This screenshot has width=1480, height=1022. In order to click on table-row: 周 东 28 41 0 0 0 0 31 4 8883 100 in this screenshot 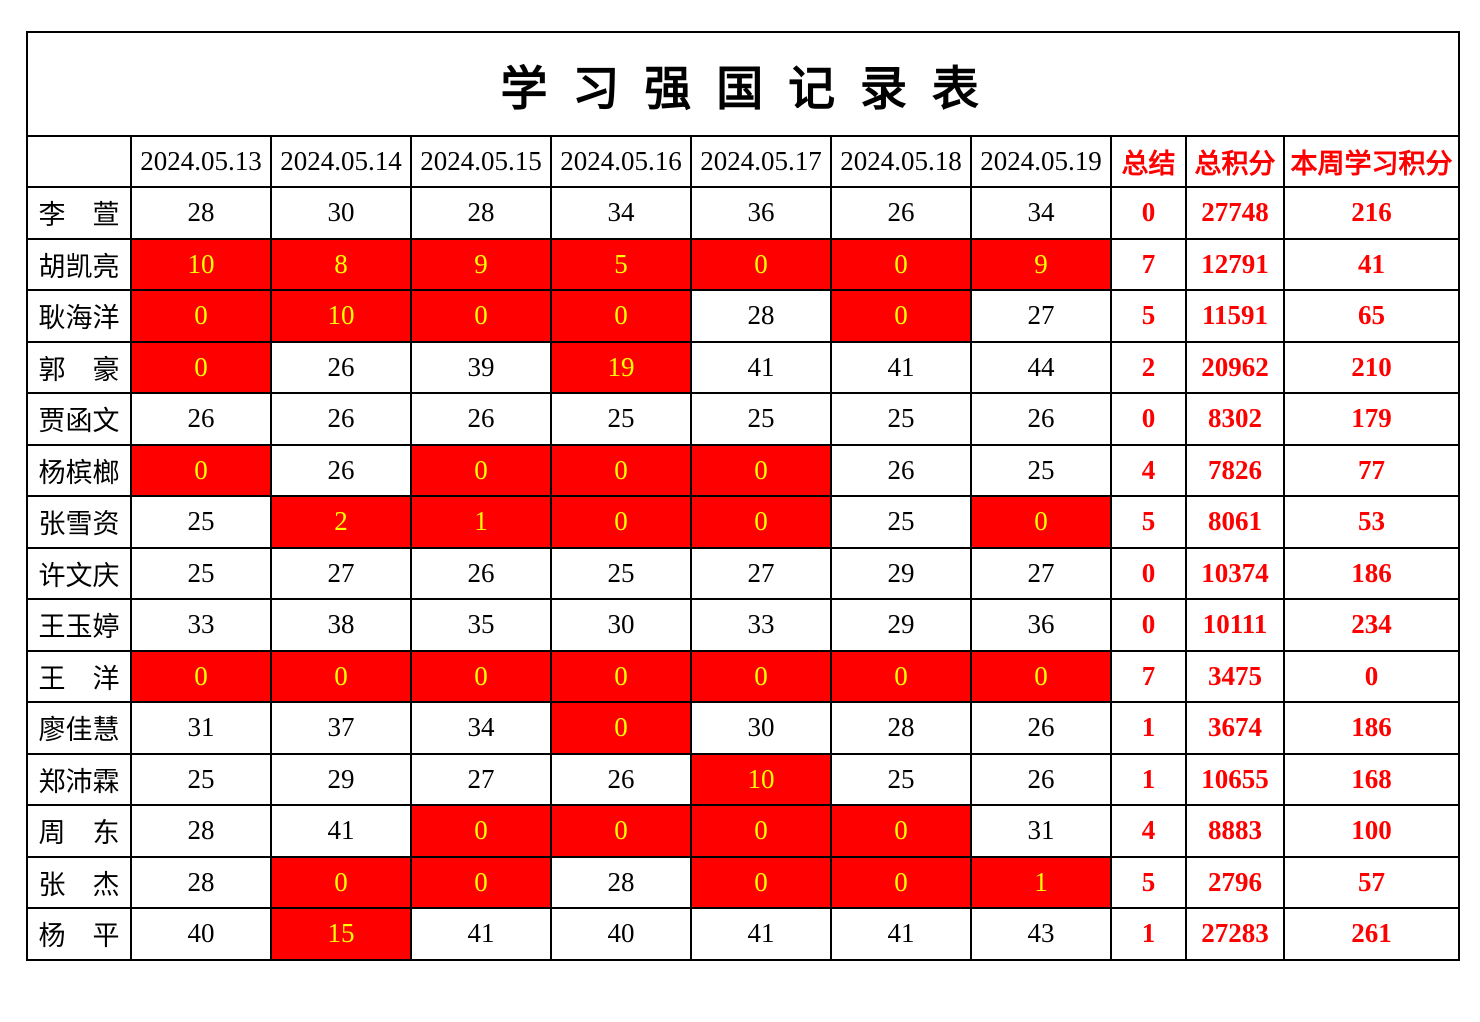, I will do `click(743, 831)`.